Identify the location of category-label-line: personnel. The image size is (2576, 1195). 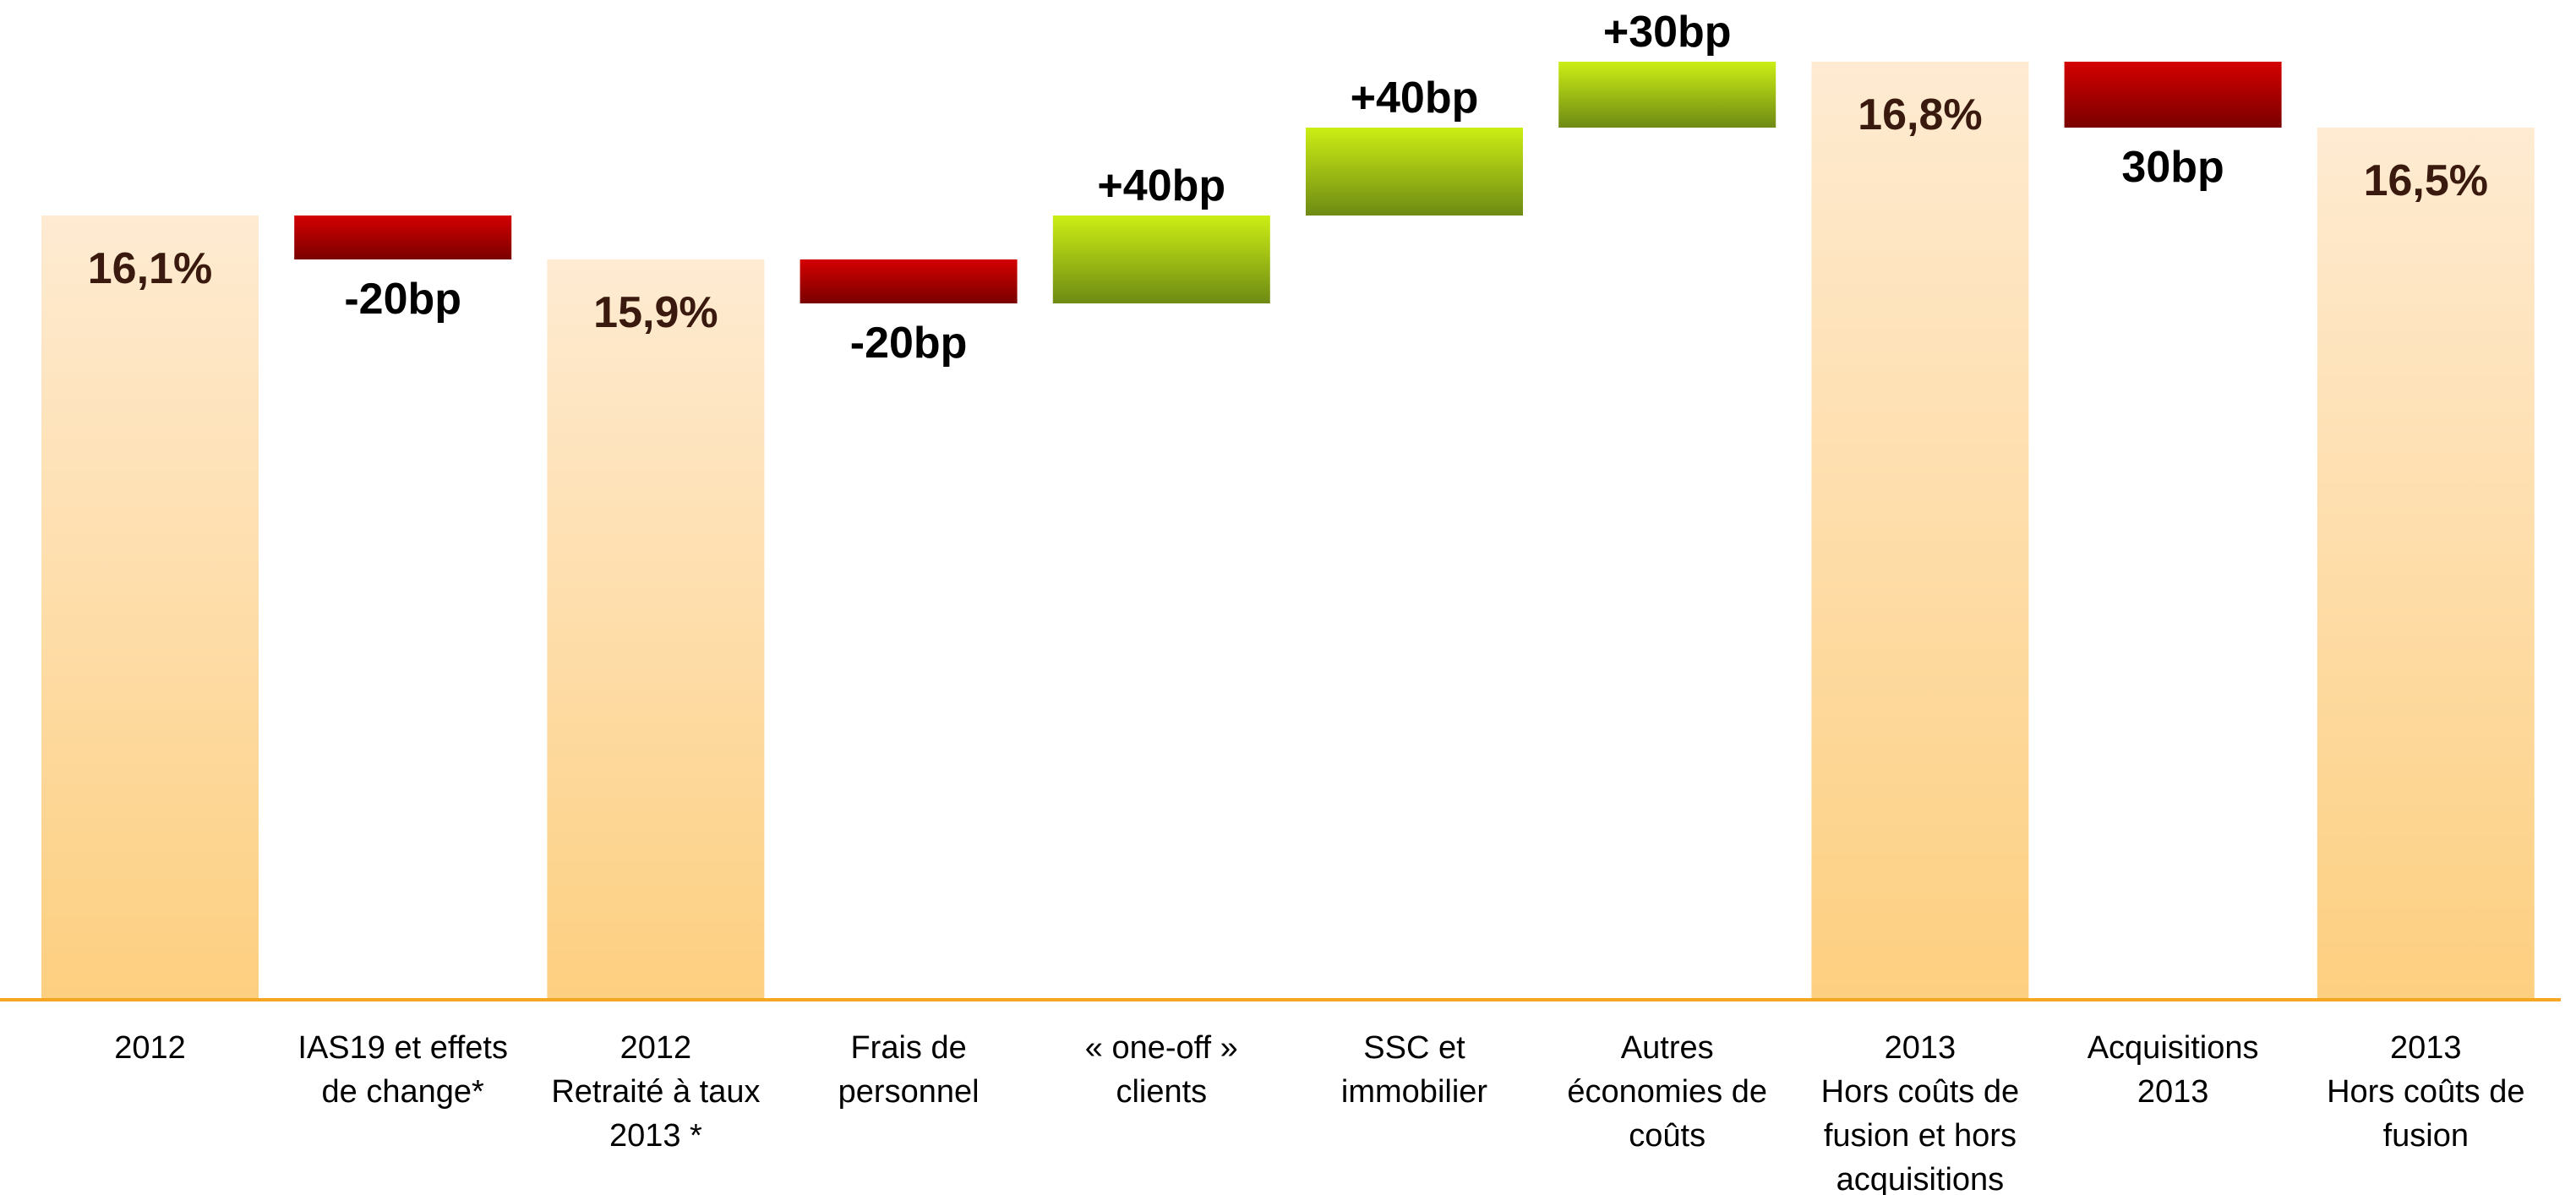
(909, 1092).